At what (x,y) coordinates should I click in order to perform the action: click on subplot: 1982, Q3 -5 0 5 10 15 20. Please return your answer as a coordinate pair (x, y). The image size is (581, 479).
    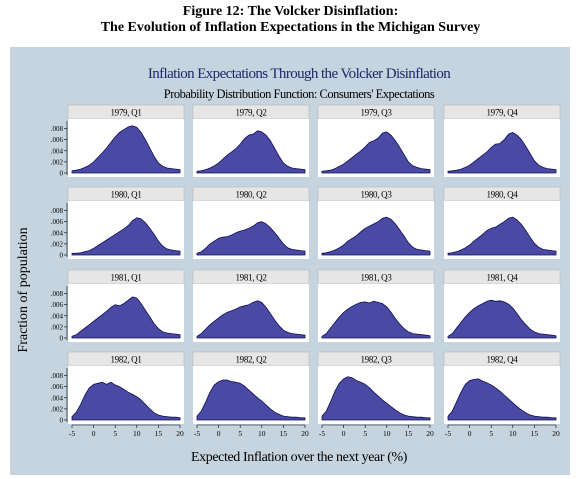
    Looking at the image, I should click on (376, 394).